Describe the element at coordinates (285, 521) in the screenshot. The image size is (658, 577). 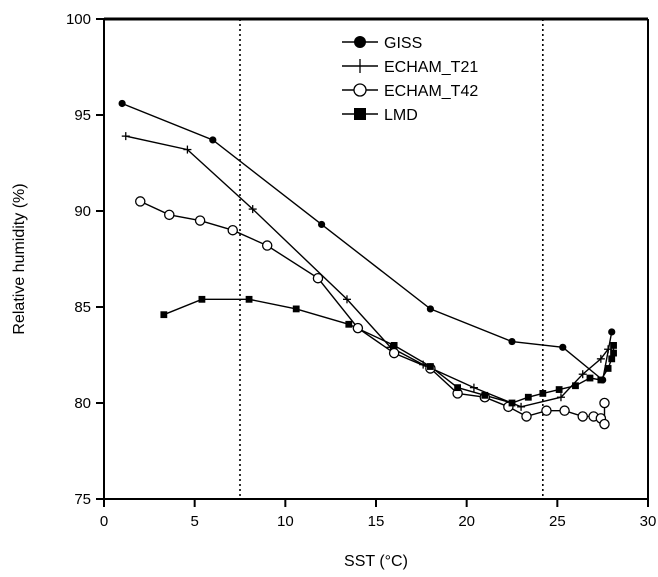
I see `x-tick-label: 10` at that location.